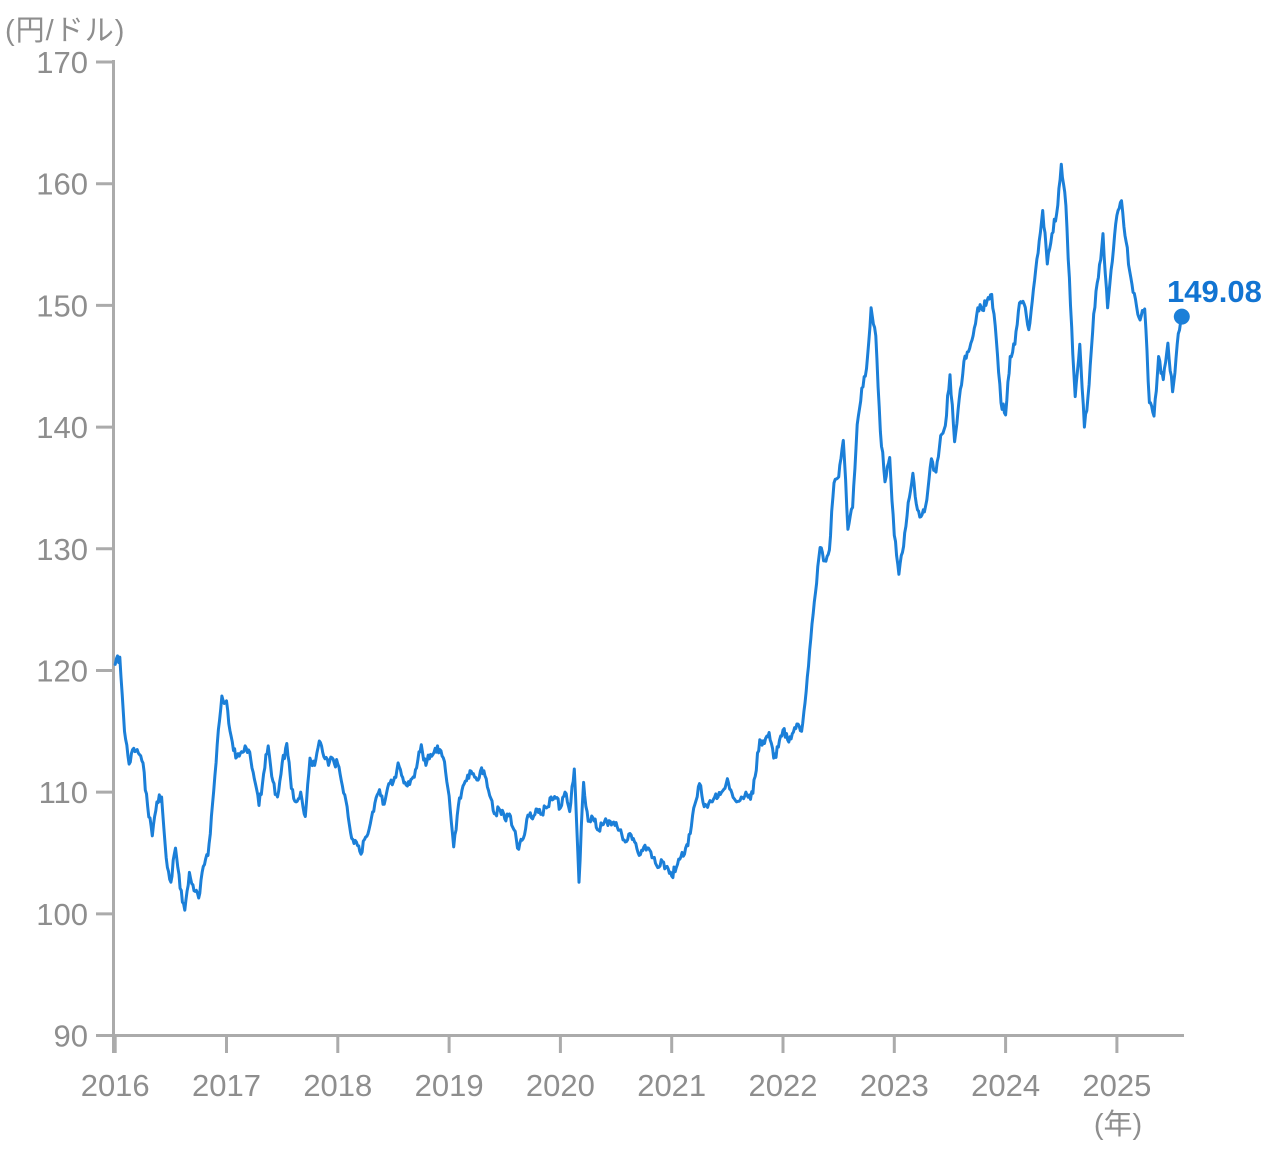 The height and width of the screenshot is (1150, 1280). Describe the element at coordinates (63, 792) in the screenshot. I see `y-tick-label: 110` at that location.